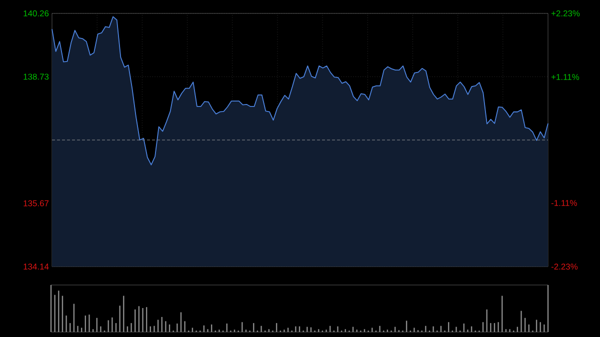  Describe the element at coordinates (564, 203) in the screenshot. I see `y2-tick-label: -1.11%` at that location.